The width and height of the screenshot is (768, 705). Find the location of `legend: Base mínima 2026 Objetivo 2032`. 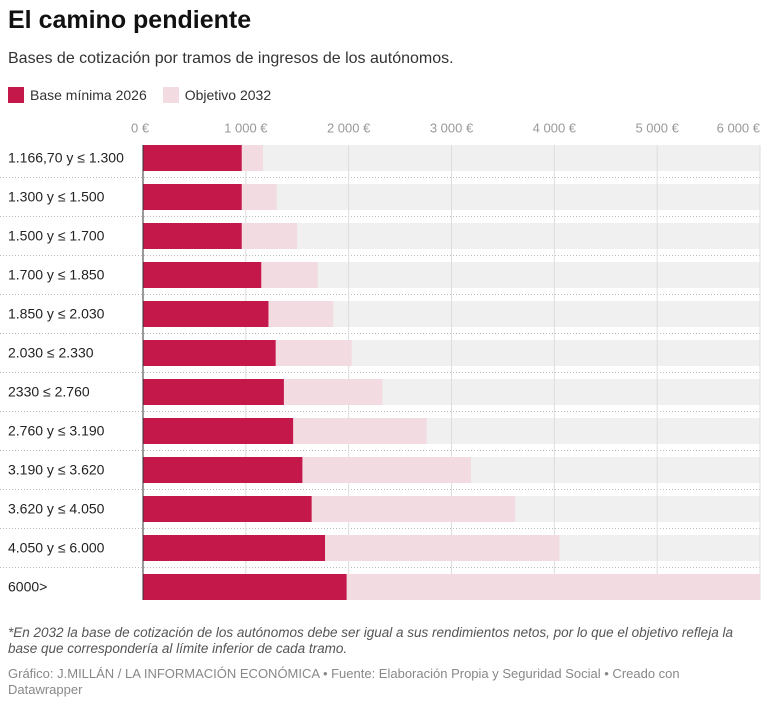

legend: Base mínima 2026 Objetivo 2032 is located at coordinates (139, 95).